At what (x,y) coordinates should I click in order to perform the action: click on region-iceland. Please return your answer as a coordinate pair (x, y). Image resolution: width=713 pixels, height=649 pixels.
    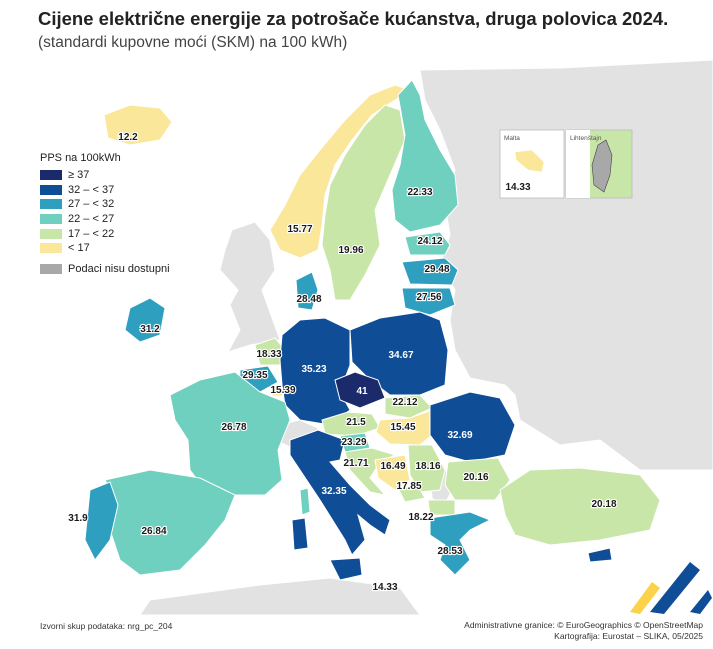
    Looking at the image, I should click on (138, 125).